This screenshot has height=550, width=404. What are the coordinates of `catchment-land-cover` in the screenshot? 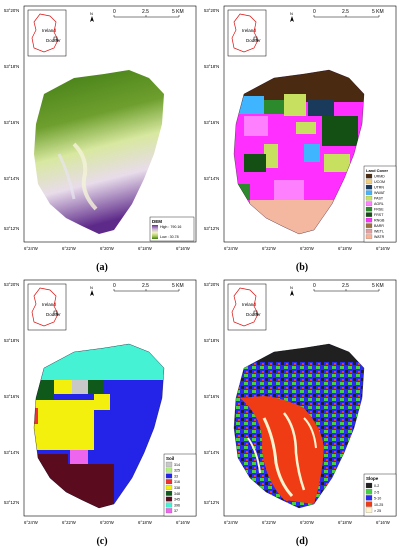 It's located at (299, 152).